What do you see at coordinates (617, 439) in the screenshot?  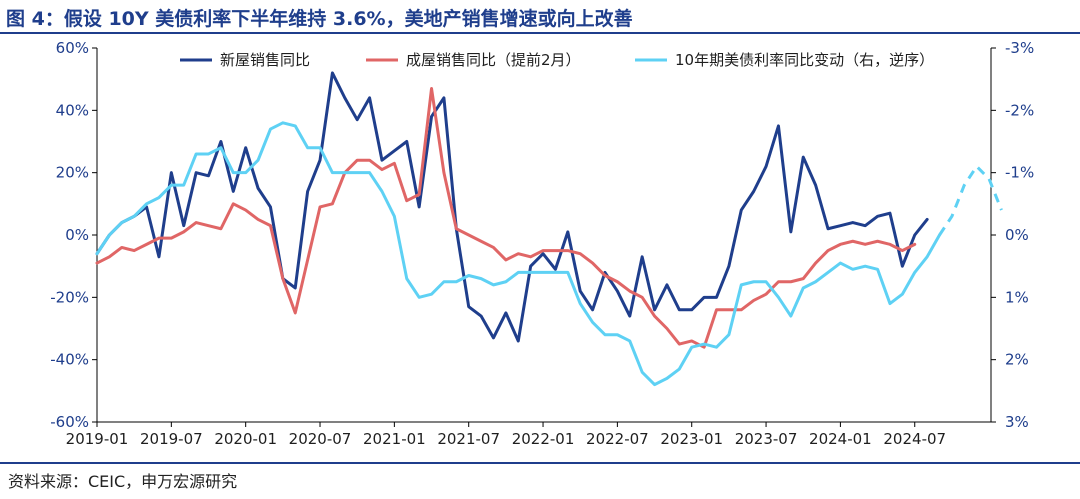 I see `x-tick-label: 2022-07` at bounding box center [617, 439].